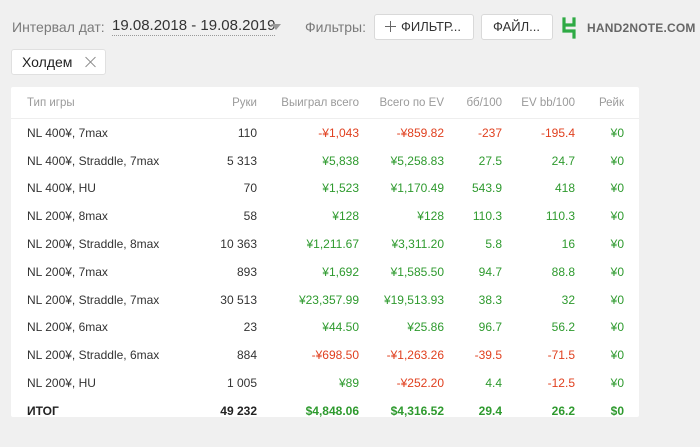  Describe the element at coordinates (563, 271) in the screenshot. I see `ev-bb-100-cell: 88.8` at that location.